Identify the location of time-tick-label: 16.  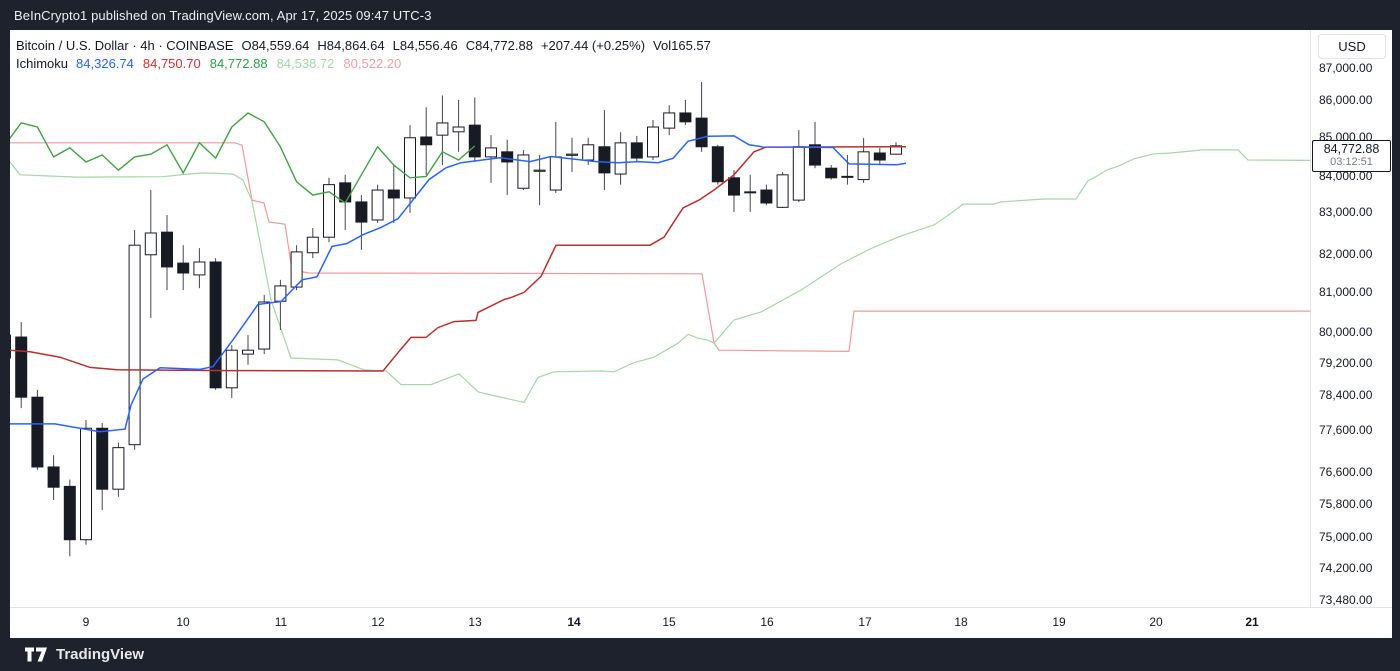
(767, 622).